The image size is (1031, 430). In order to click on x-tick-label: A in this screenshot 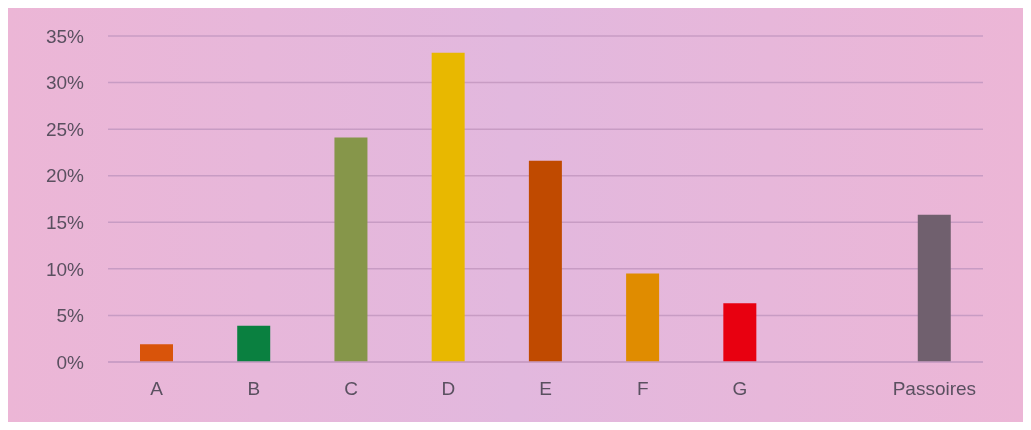, I will do `click(157, 389)`.